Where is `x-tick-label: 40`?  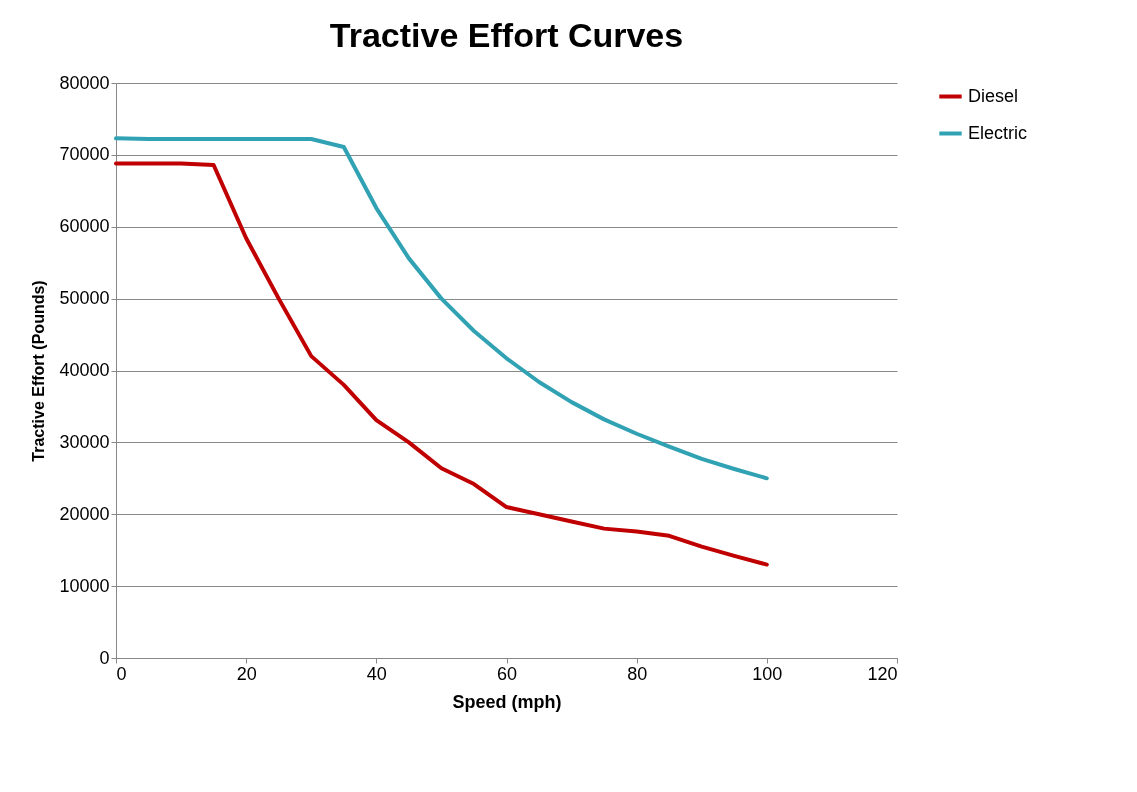 x-tick-label: 40 is located at coordinates (376, 673).